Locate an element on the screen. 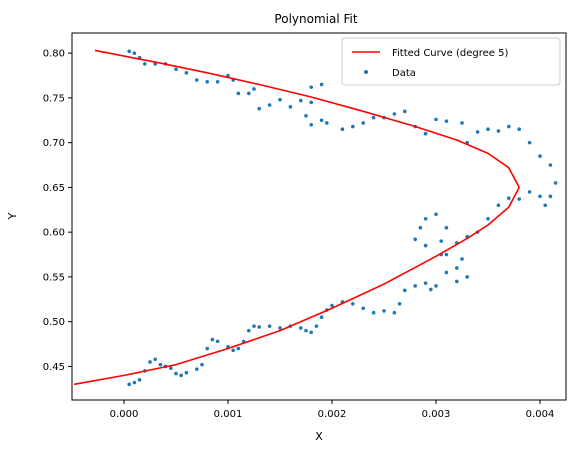  x-axis: 0.000 0.001 0.002 0.003 0.004 is located at coordinates (332, 410).